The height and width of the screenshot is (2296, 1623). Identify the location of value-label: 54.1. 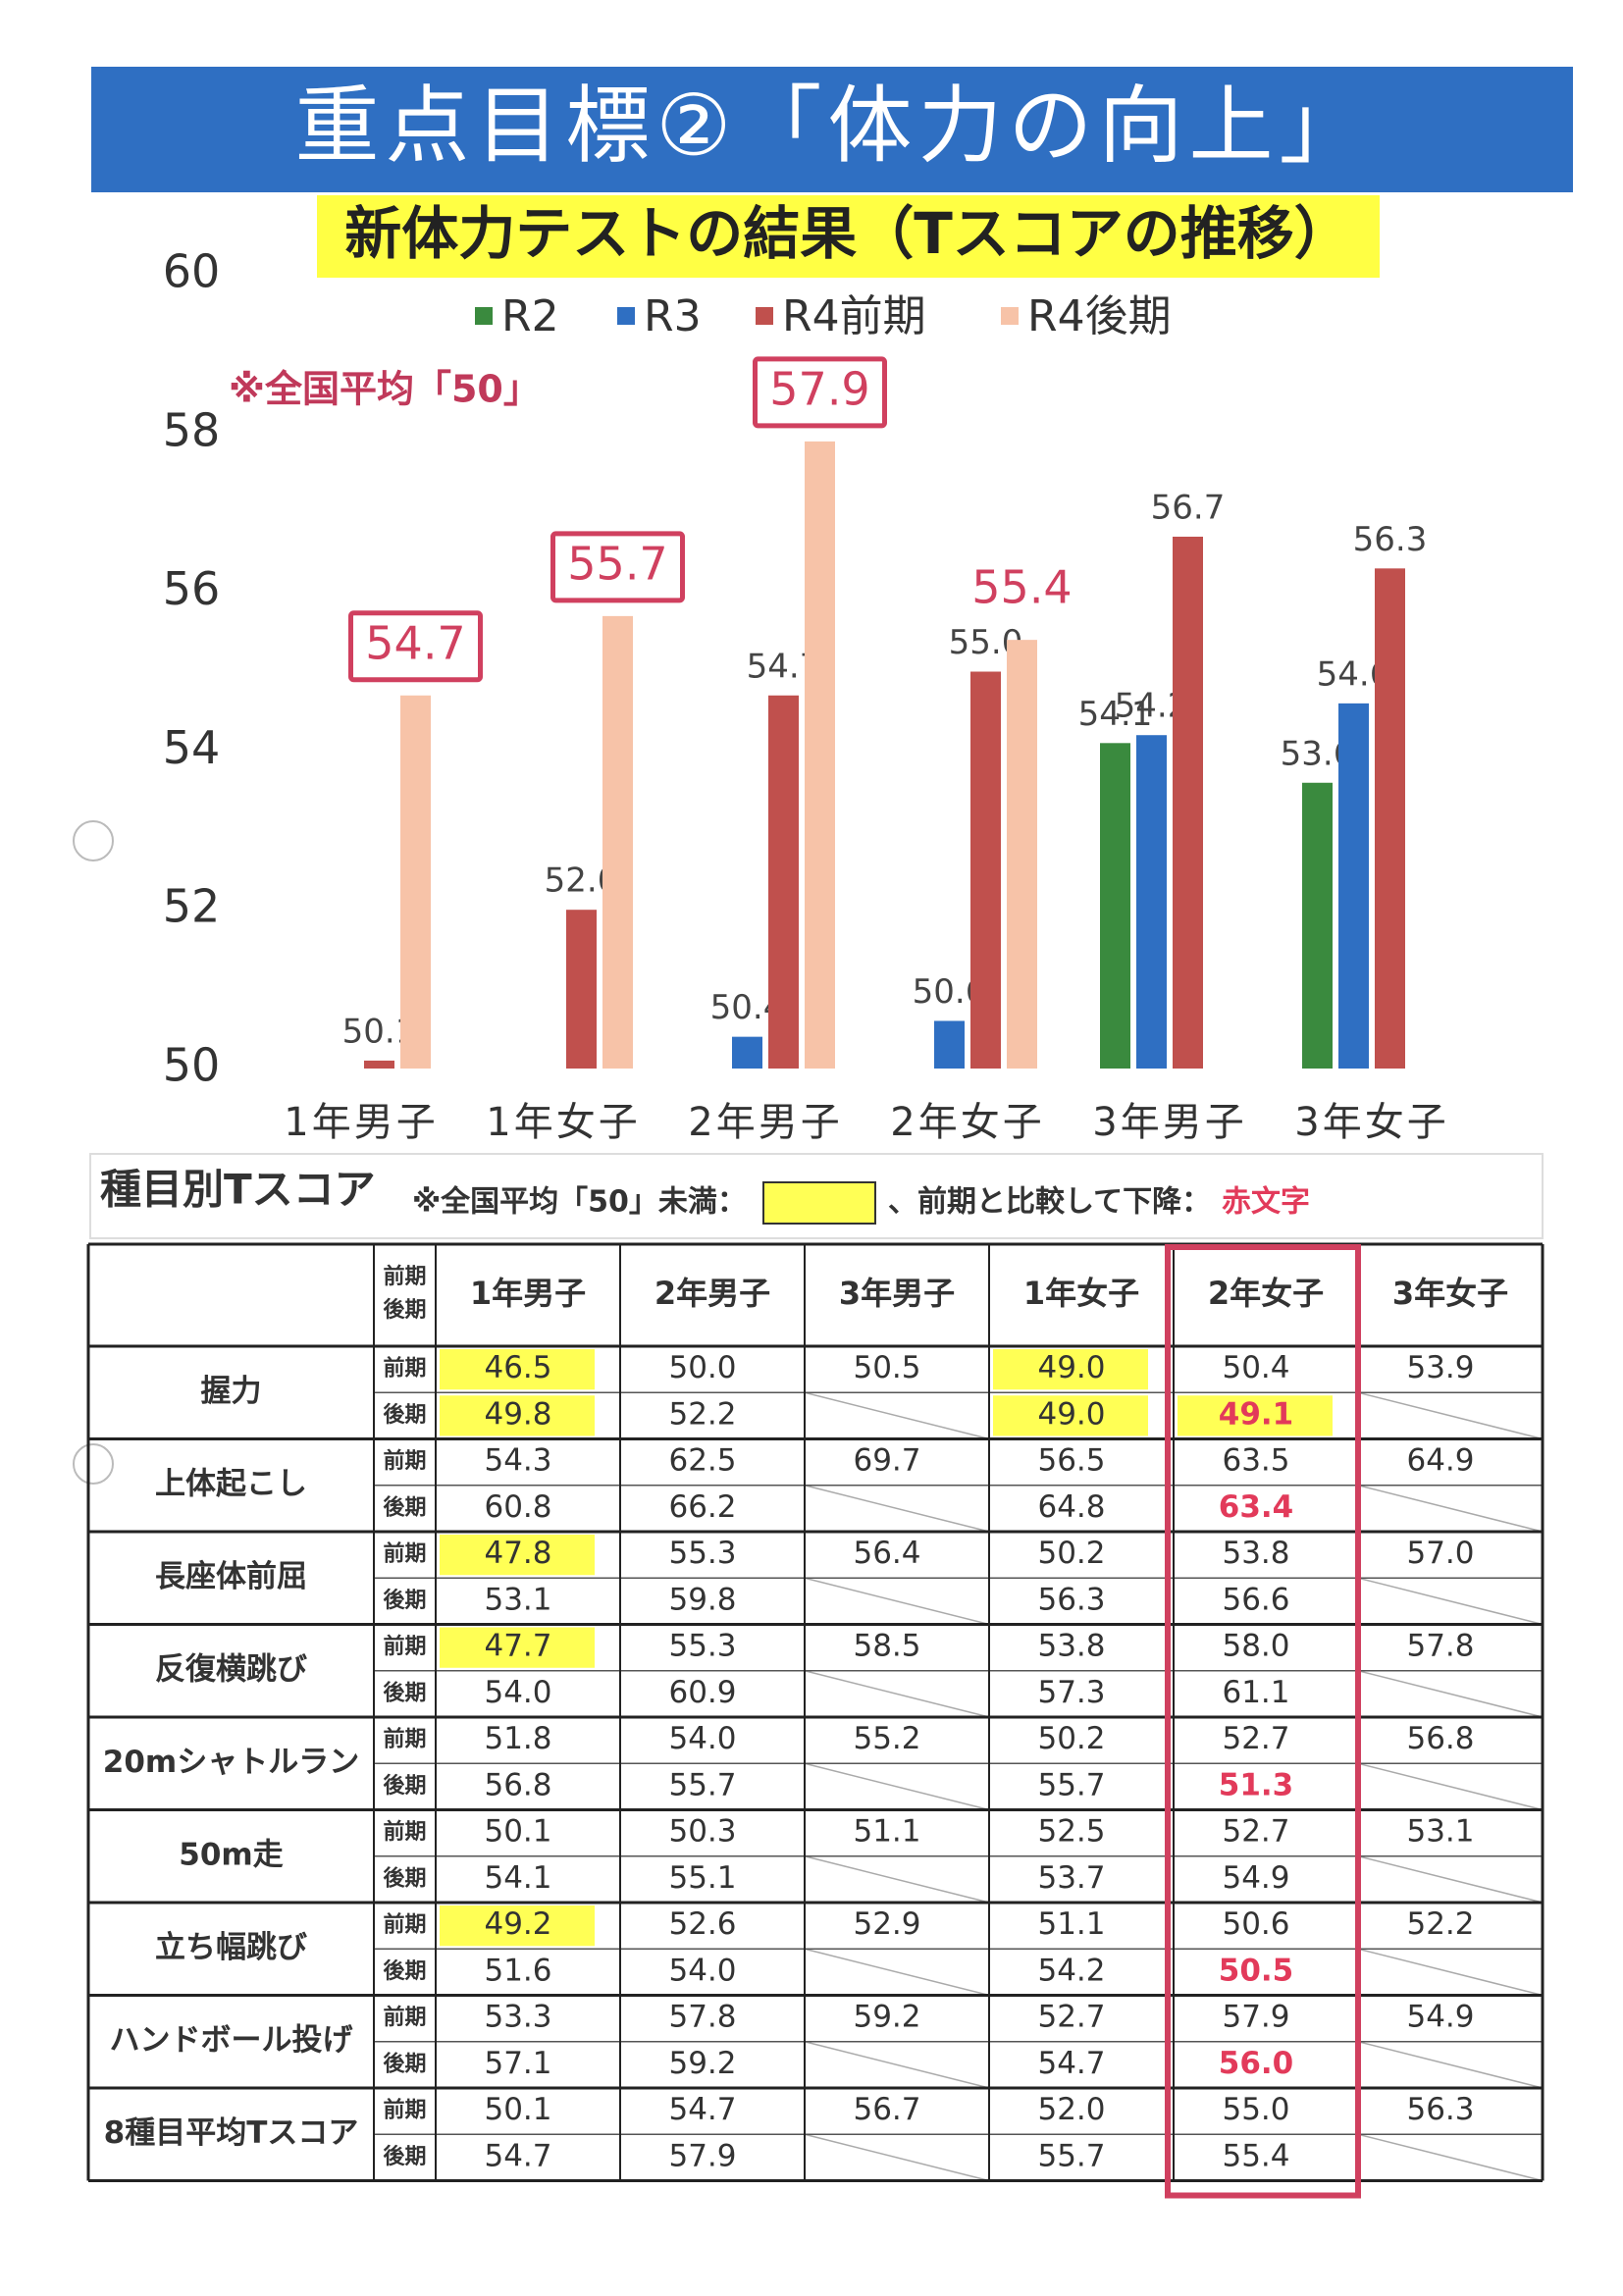
(1115, 714).